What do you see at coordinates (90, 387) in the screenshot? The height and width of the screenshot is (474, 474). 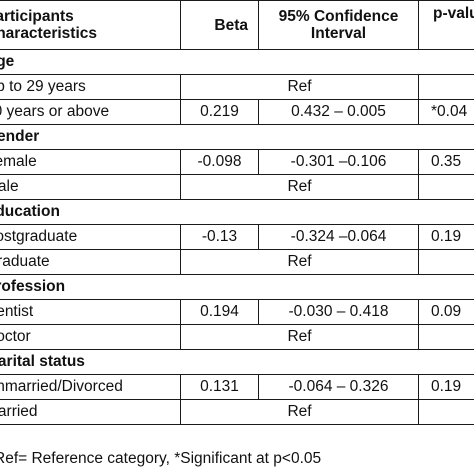 I see `row-label: Unmarried/Divorced` at bounding box center [90, 387].